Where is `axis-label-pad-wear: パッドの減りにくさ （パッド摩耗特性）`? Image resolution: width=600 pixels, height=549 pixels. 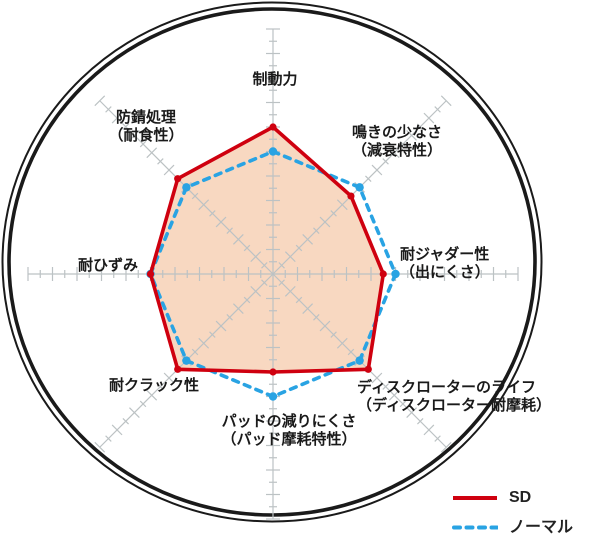
axis-label-pad-wear: パッドの減りにくさ （パッド摩耗特性） is located at coordinates (288, 431).